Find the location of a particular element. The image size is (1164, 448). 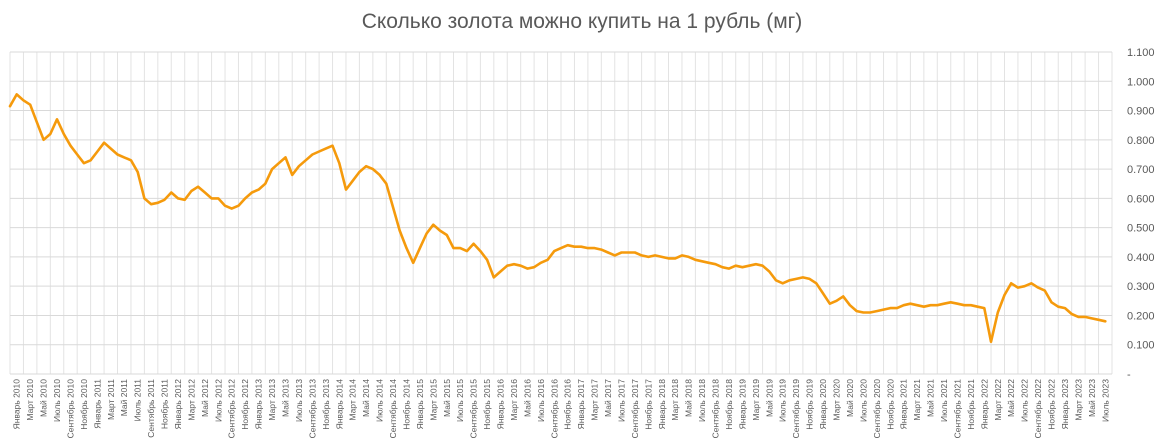

x-tick-label: Июль 2019 is located at coordinates (783, 400).